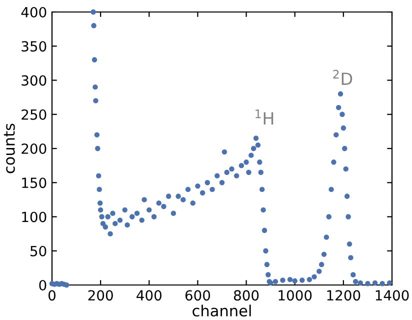 The height and width of the screenshot is (320, 412). What do you see at coordinates (34, 46) in the screenshot?
I see `y-tick-label: 350` at bounding box center [34, 46].